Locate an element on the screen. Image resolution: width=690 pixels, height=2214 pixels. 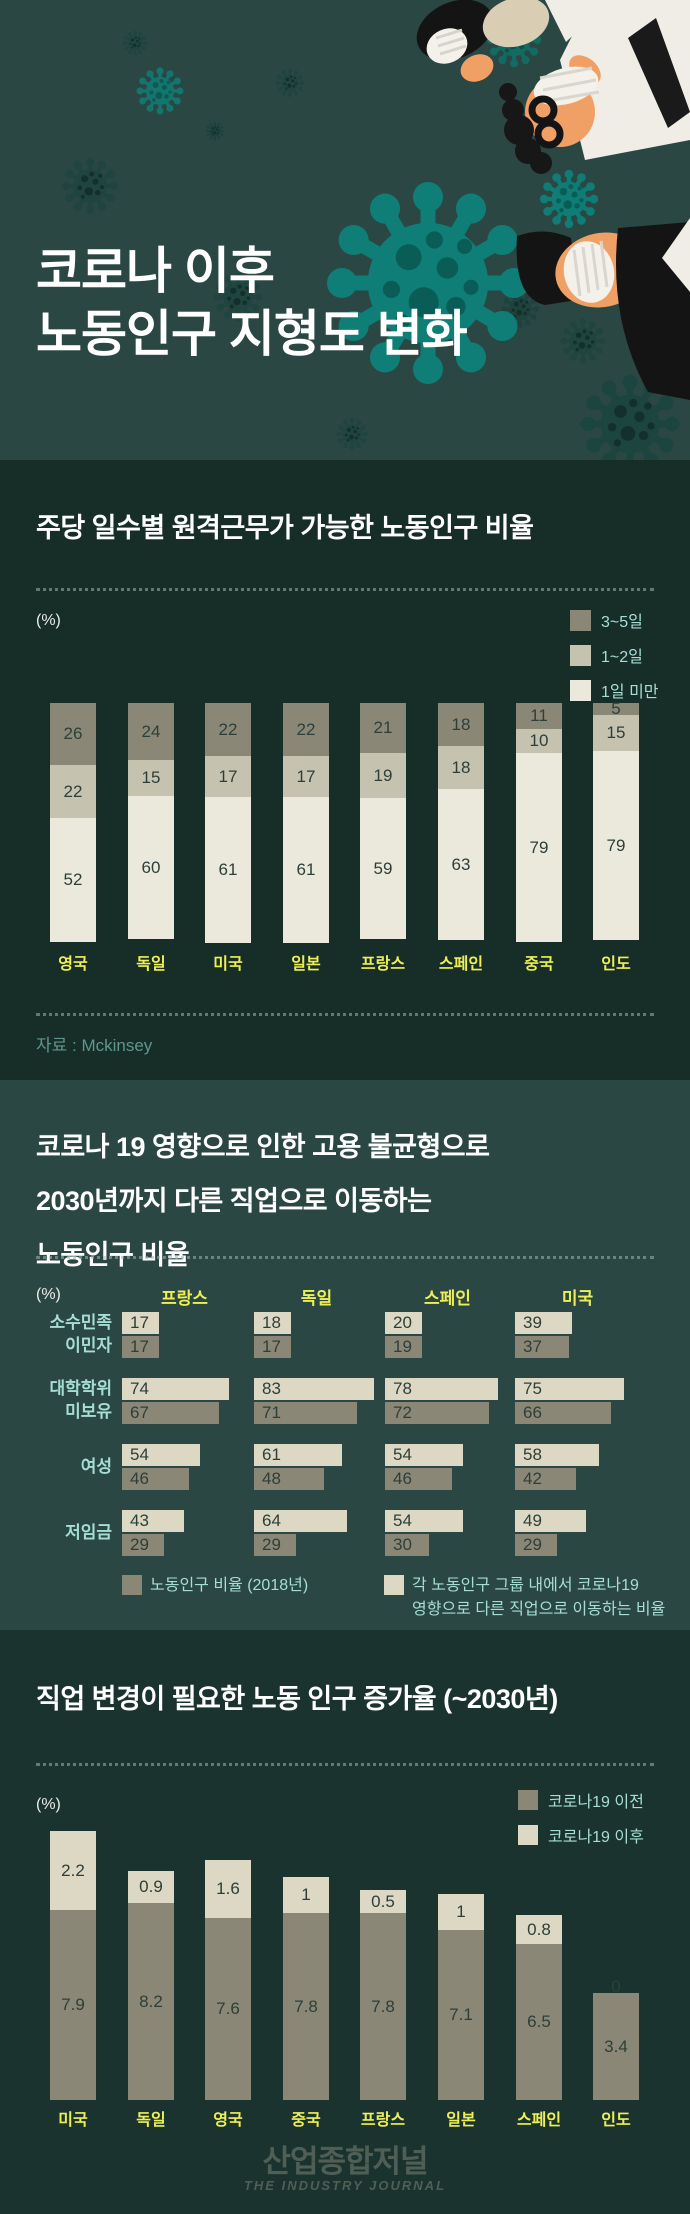
chart2-bar: 78 is located at coordinates (441, 1389).